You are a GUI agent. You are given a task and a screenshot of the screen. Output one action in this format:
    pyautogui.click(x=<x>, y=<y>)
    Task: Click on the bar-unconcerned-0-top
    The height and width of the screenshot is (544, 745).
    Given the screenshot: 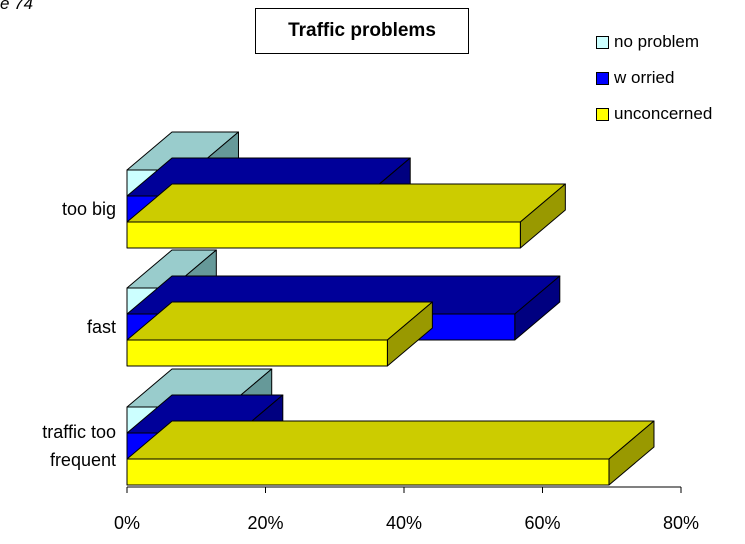 What is the action you would take?
    pyautogui.click(x=346, y=203)
    